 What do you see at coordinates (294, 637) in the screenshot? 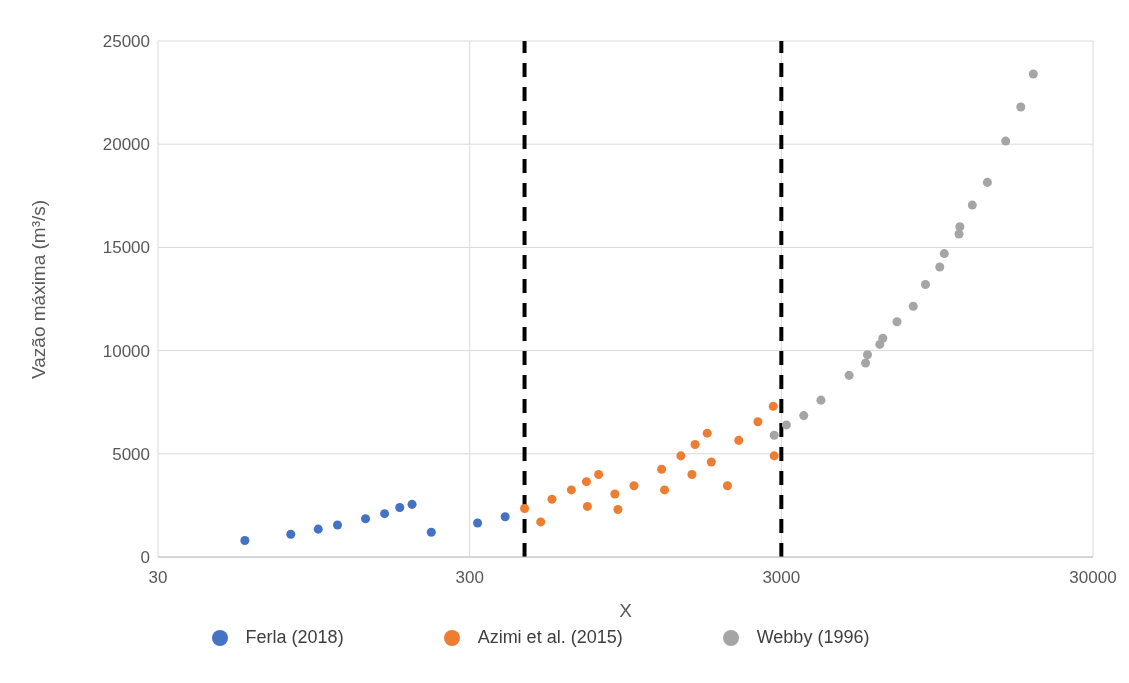
I see `legend-label: Ferla (2018)` at bounding box center [294, 637].